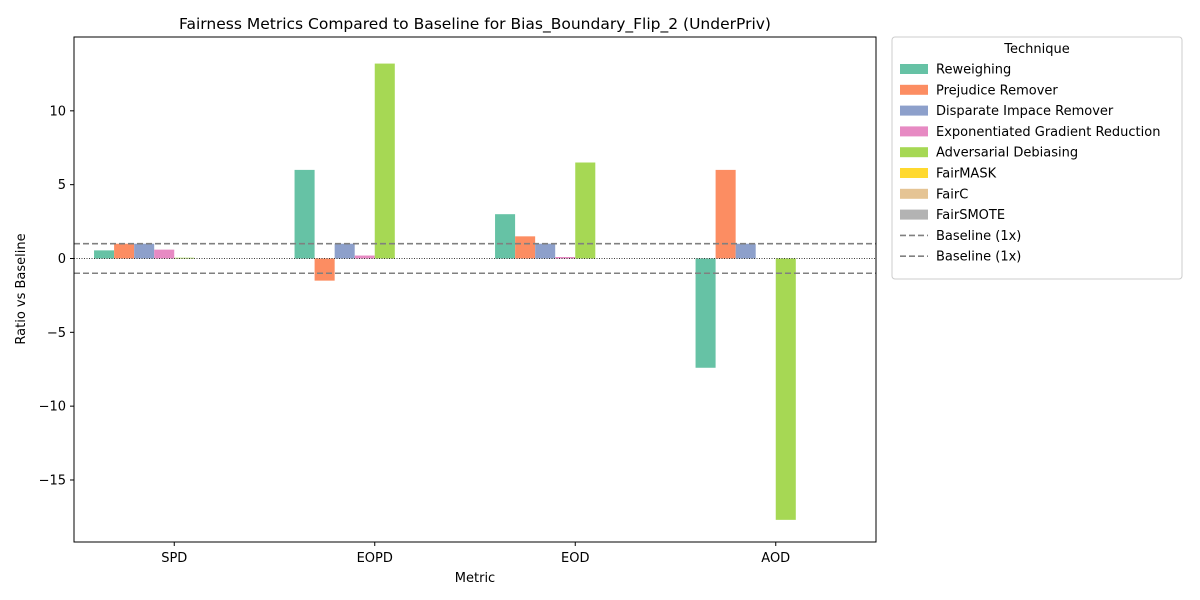 This screenshot has height=600, width=1200. Describe the element at coordinates (745, 251) in the screenshot. I see `bar-disparate-impace-remover-aod` at that location.